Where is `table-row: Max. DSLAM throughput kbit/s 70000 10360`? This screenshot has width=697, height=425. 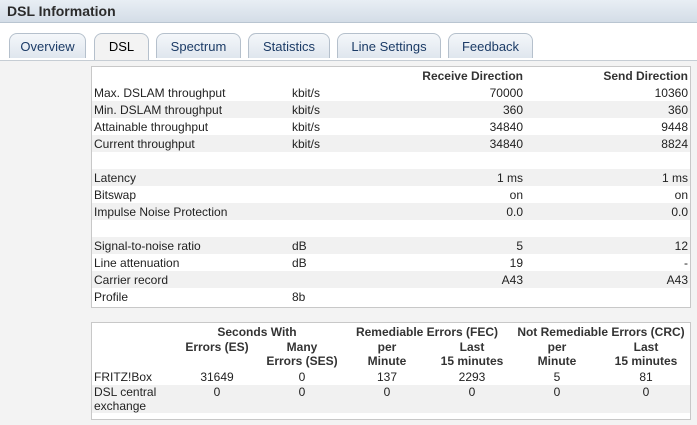 table-row: Max. DSLAM throughput kbit/s 70000 10360 is located at coordinates (391, 92).